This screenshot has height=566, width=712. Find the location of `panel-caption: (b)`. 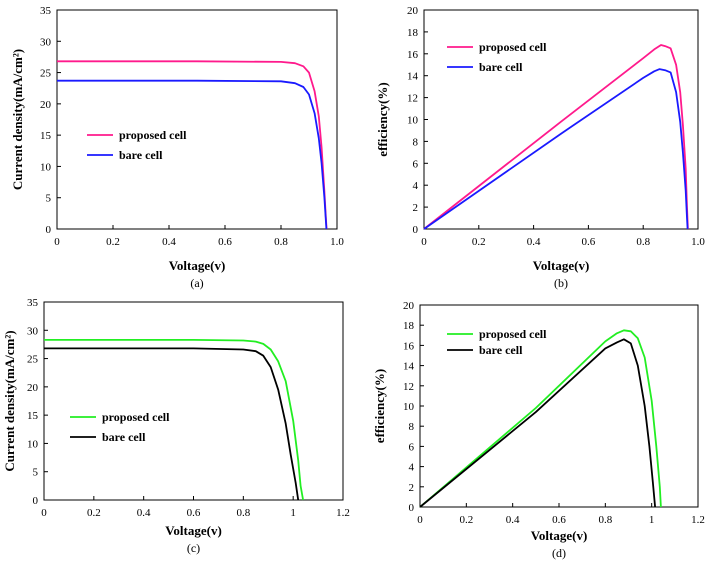

panel-caption: (b) is located at coordinates (561, 283).